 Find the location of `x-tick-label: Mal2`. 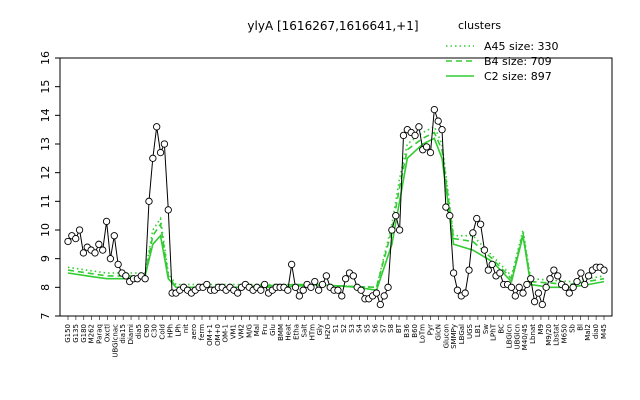

x-tick-label: Mal2 is located at coordinates (588, 332).